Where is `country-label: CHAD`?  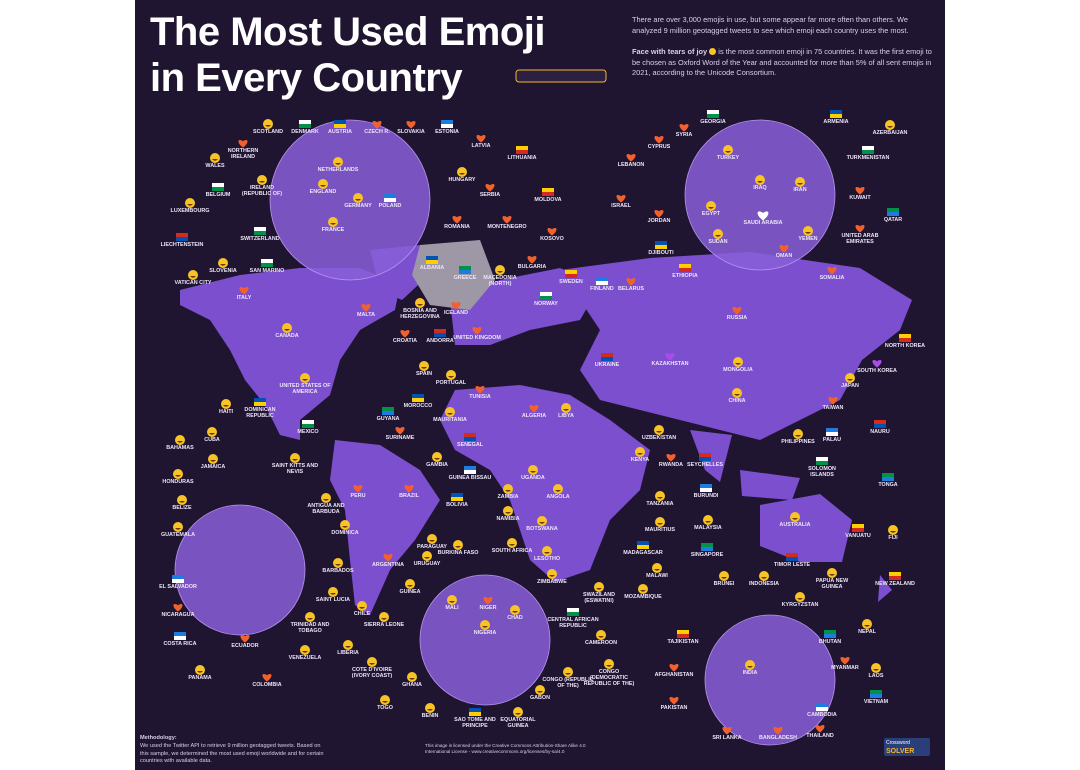 country-label: CHAD is located at coordinates (515, 618).